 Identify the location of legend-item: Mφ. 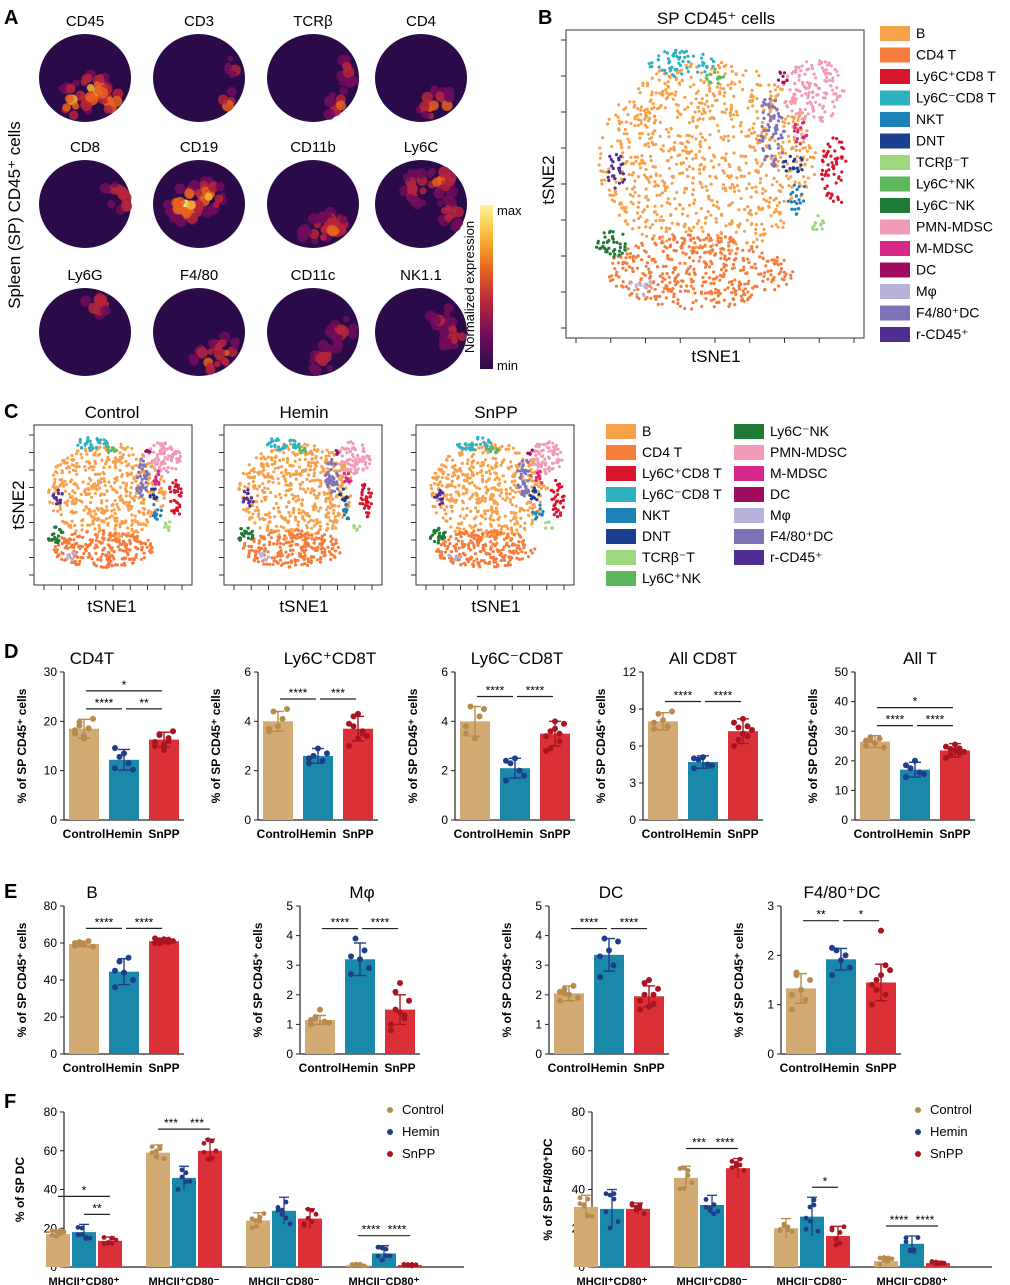
(908, 291).